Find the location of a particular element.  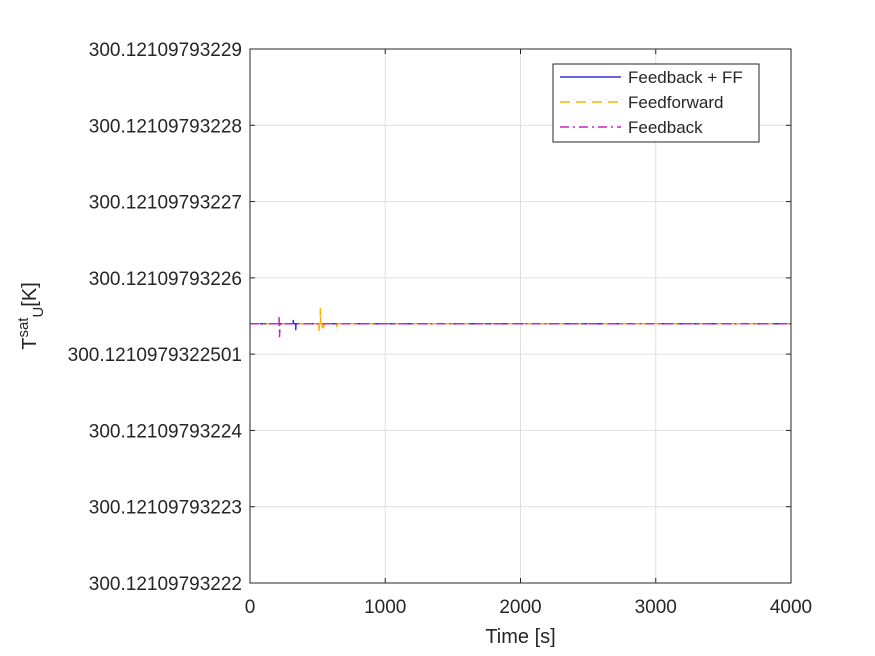

y-tick-label: 300.12109793223 is located at coordinates (165, 508).